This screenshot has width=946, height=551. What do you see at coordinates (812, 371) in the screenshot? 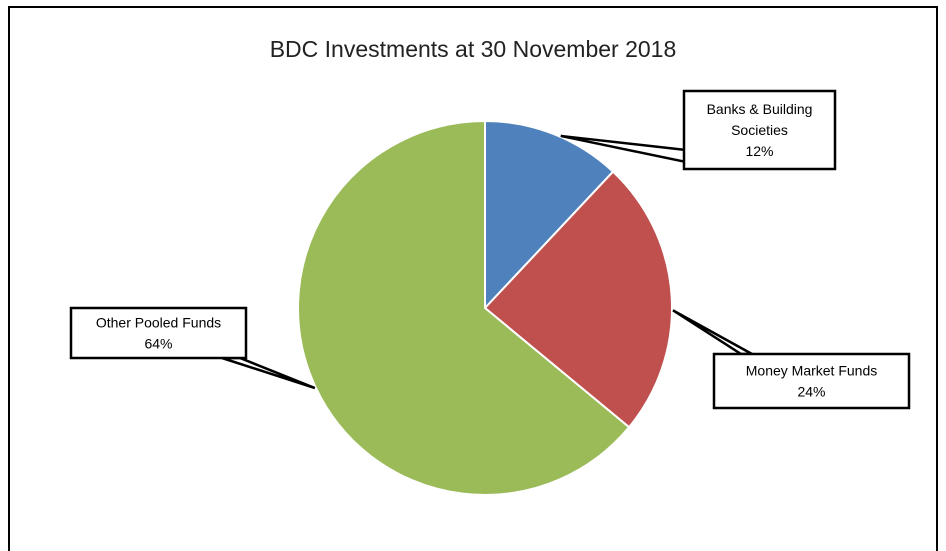
I see `slice-name-label: Money Market Funds` at bounding box center [812, 371].